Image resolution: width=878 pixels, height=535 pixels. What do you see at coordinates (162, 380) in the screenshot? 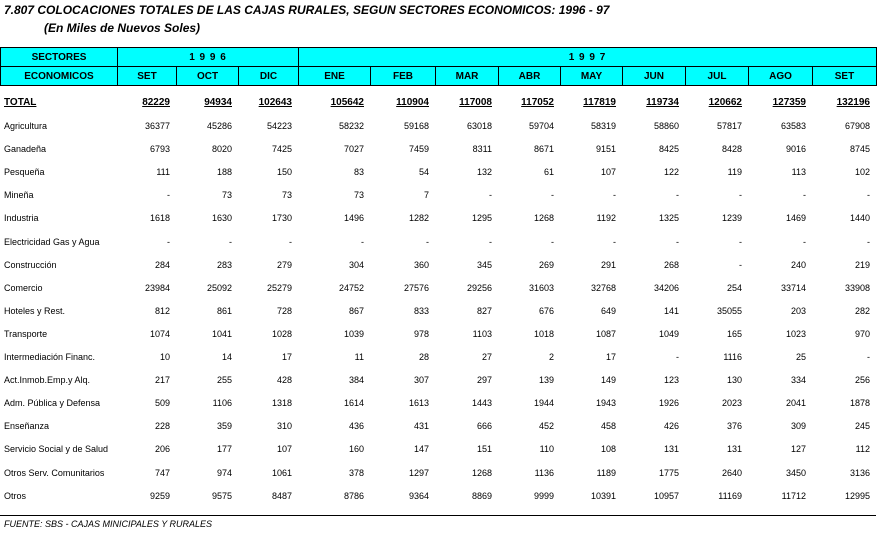
I see `value-cell: 217` at bounding box center [162, 380].